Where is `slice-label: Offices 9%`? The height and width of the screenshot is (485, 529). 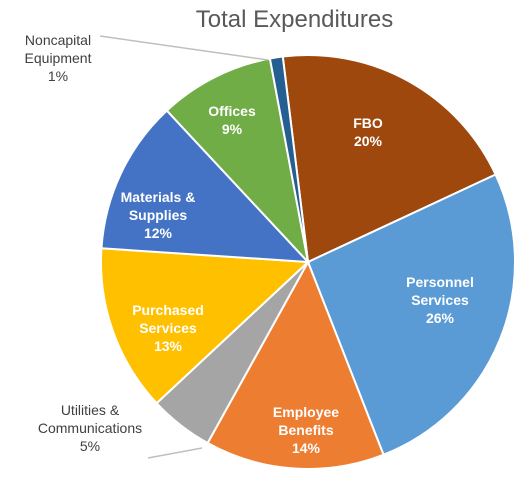 slice-label: Offices 9% is located at coordinates (232, 120).